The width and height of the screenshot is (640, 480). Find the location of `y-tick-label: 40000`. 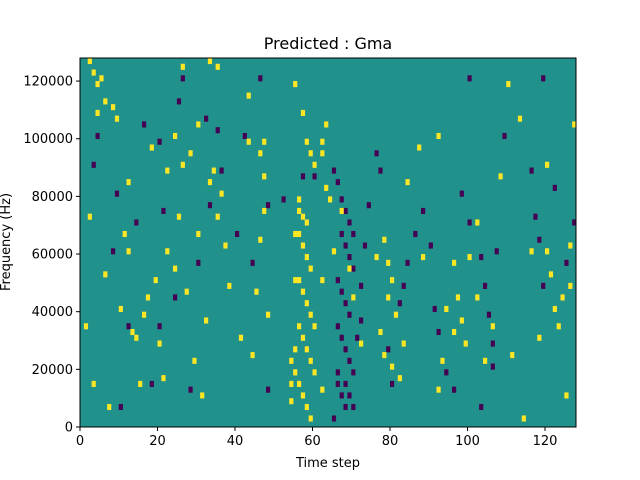

y-tick-label: 40000 is located at coordinates (52, 312).